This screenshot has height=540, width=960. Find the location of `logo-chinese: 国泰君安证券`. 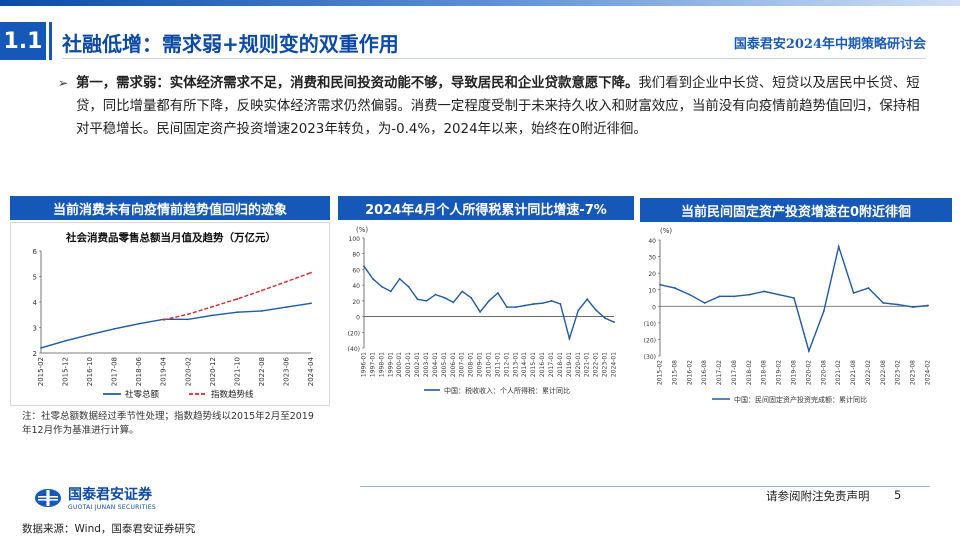

logo-chinese: 国泰君安证券 is located at coordinates (110, 495).